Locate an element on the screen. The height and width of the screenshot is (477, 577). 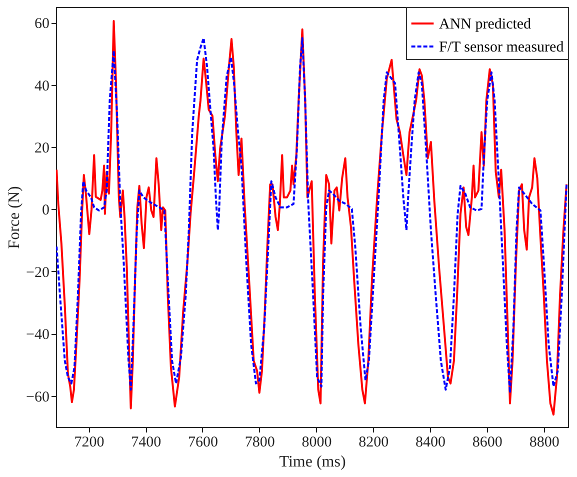
x-tick-label: 7400 is located at coordinates (146, 442).